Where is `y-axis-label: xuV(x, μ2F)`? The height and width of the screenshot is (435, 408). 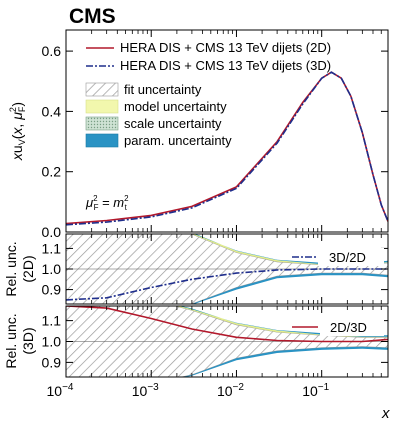 y-axis-label: xuV(x, μ2F) is located at coordinates (17, 131).